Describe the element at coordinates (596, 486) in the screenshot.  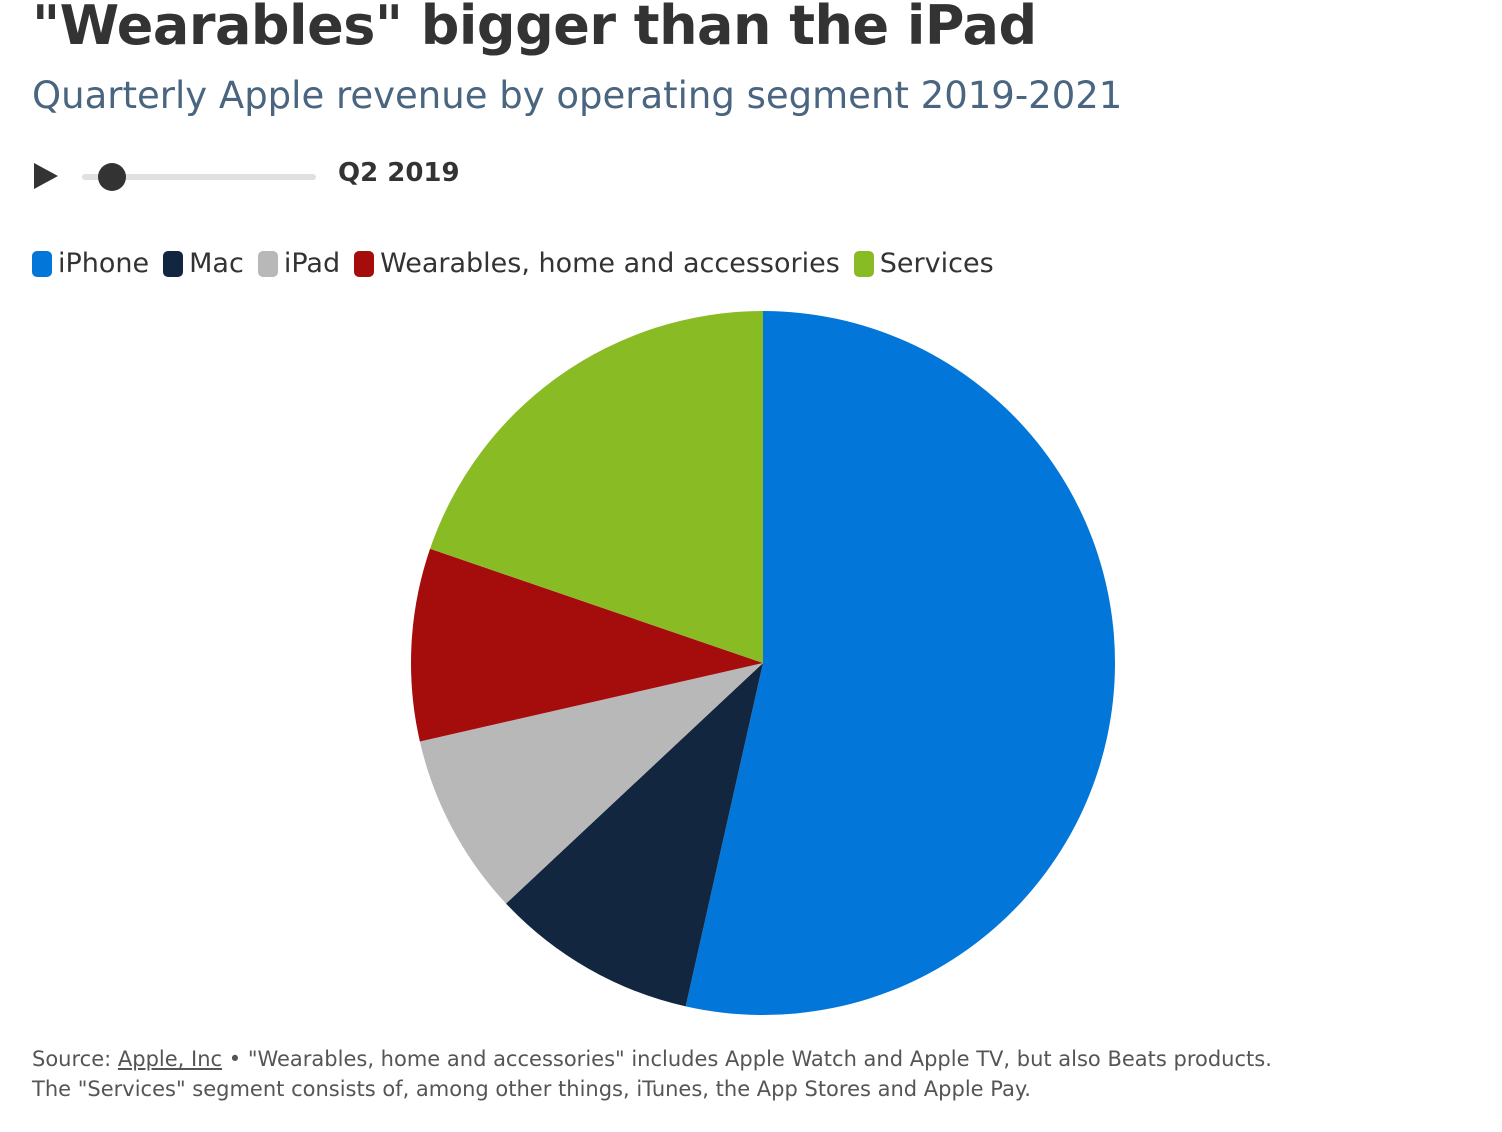
I see `pie-slice-services` at that location.